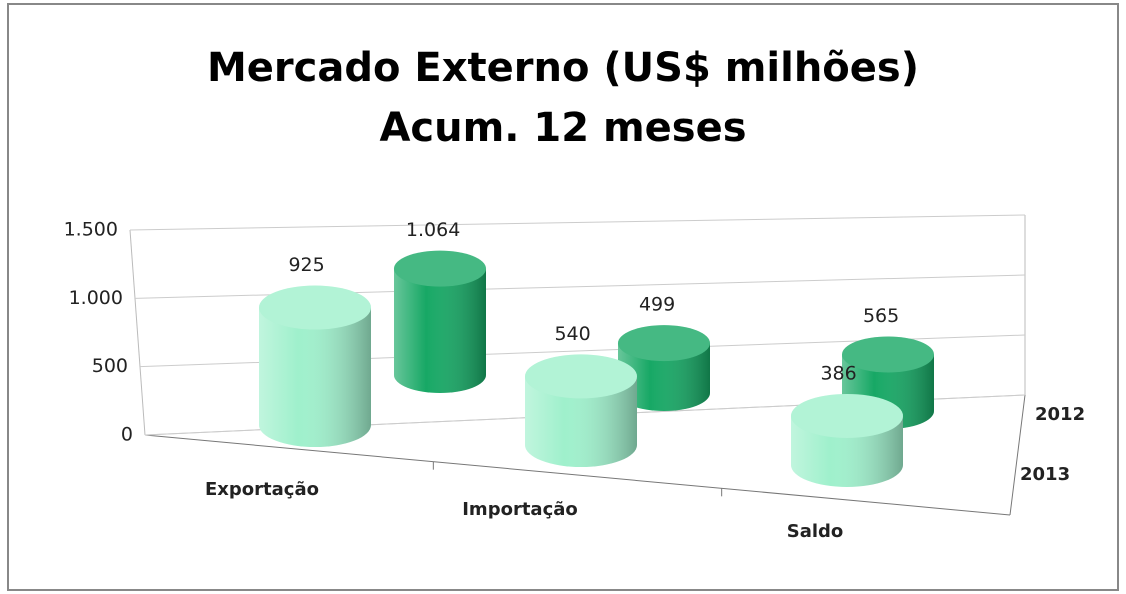  What do you see at coordinates (1060, 414) in the screenshot?
I see `depth-label: 2012` at bounding box center [1060, 414].